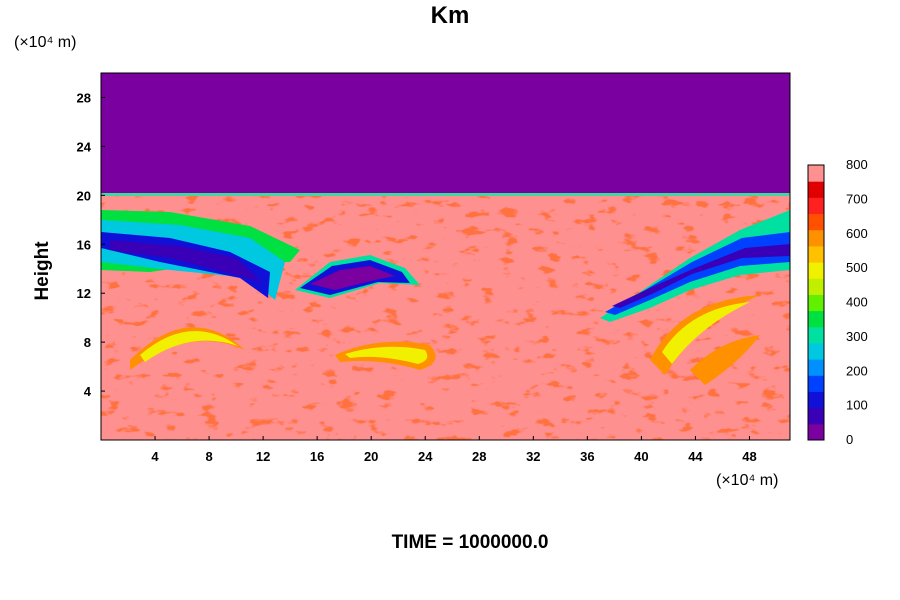 This screenshot has height=600, width=900. I want to click on x-tick-label: 16, so click(317, 456).